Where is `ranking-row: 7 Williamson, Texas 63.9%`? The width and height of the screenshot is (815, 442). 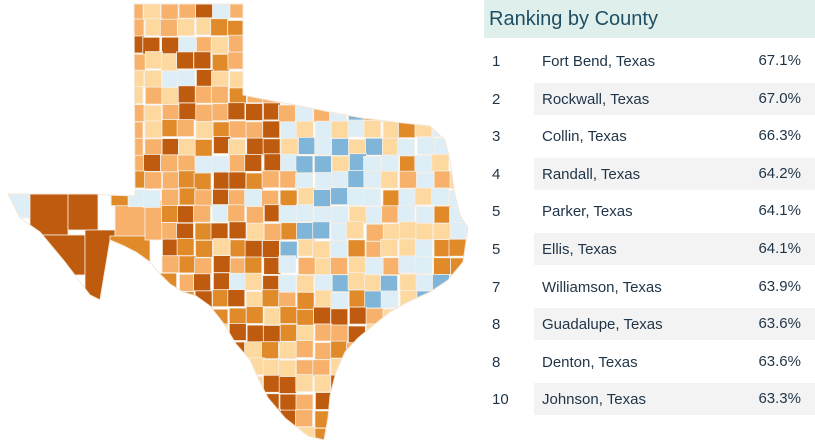
ranking-row: 7 Williamson, Texas 63.9% is located at coordinates (649, 287).